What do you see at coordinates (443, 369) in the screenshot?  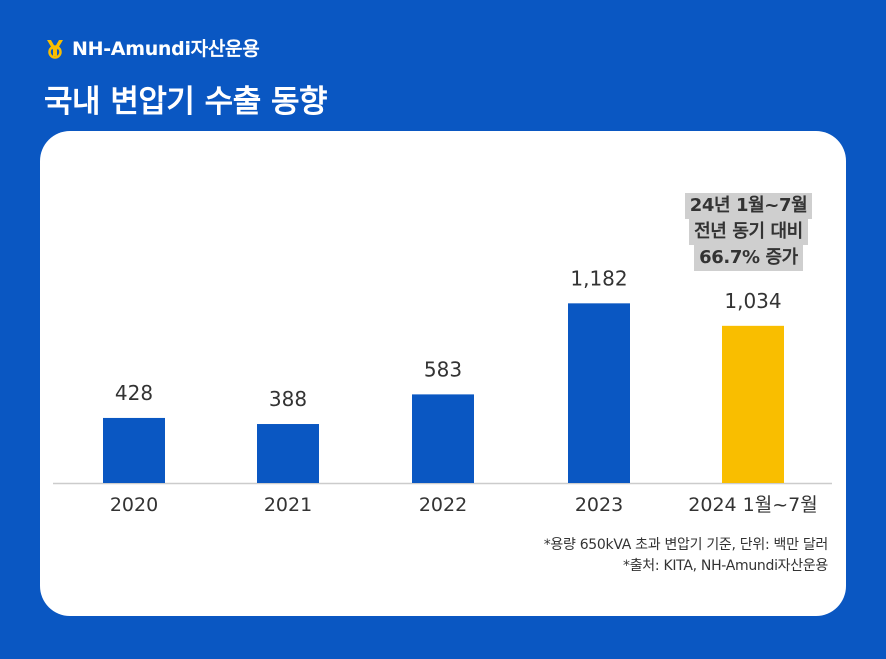 I see `value-label-2: 583` at bounding box center [443, 369].